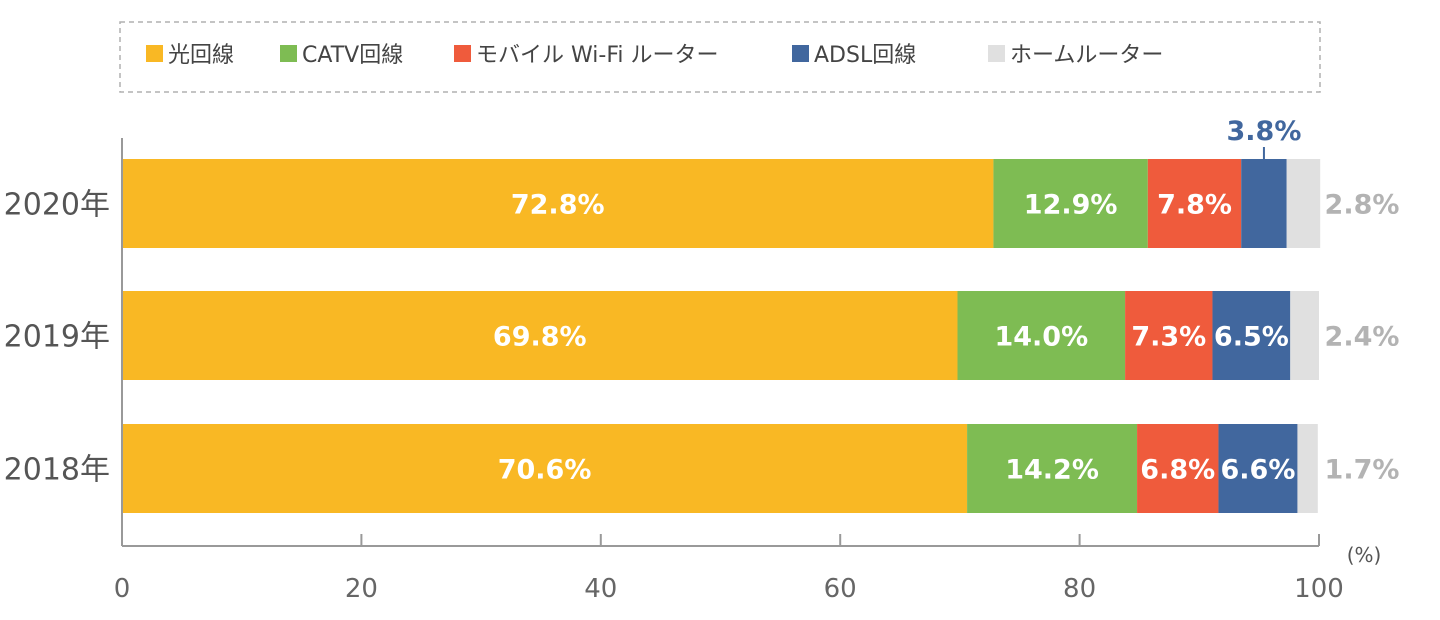 This screenshot has width=1440, height=620. What do you see at coordinates (1319, 589) in the screenshot?
I see `x-tick-label: 100` at bounding box center [1319, 589].